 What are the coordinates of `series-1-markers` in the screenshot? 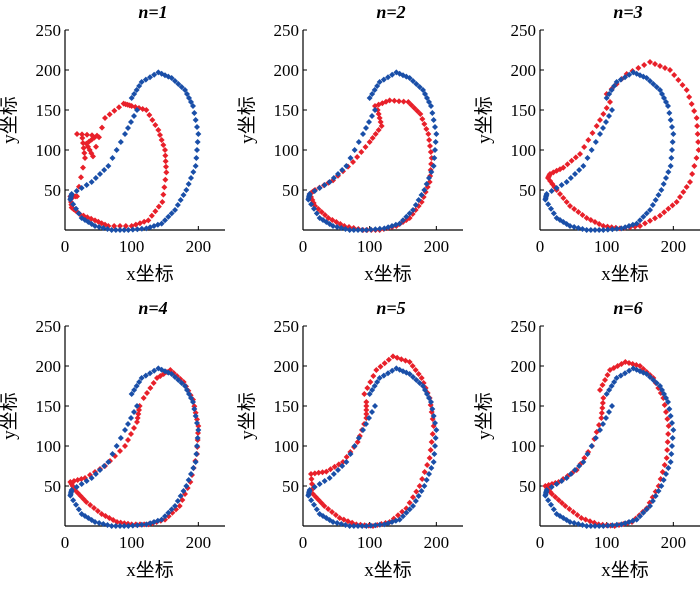 It's located at (607, 444).